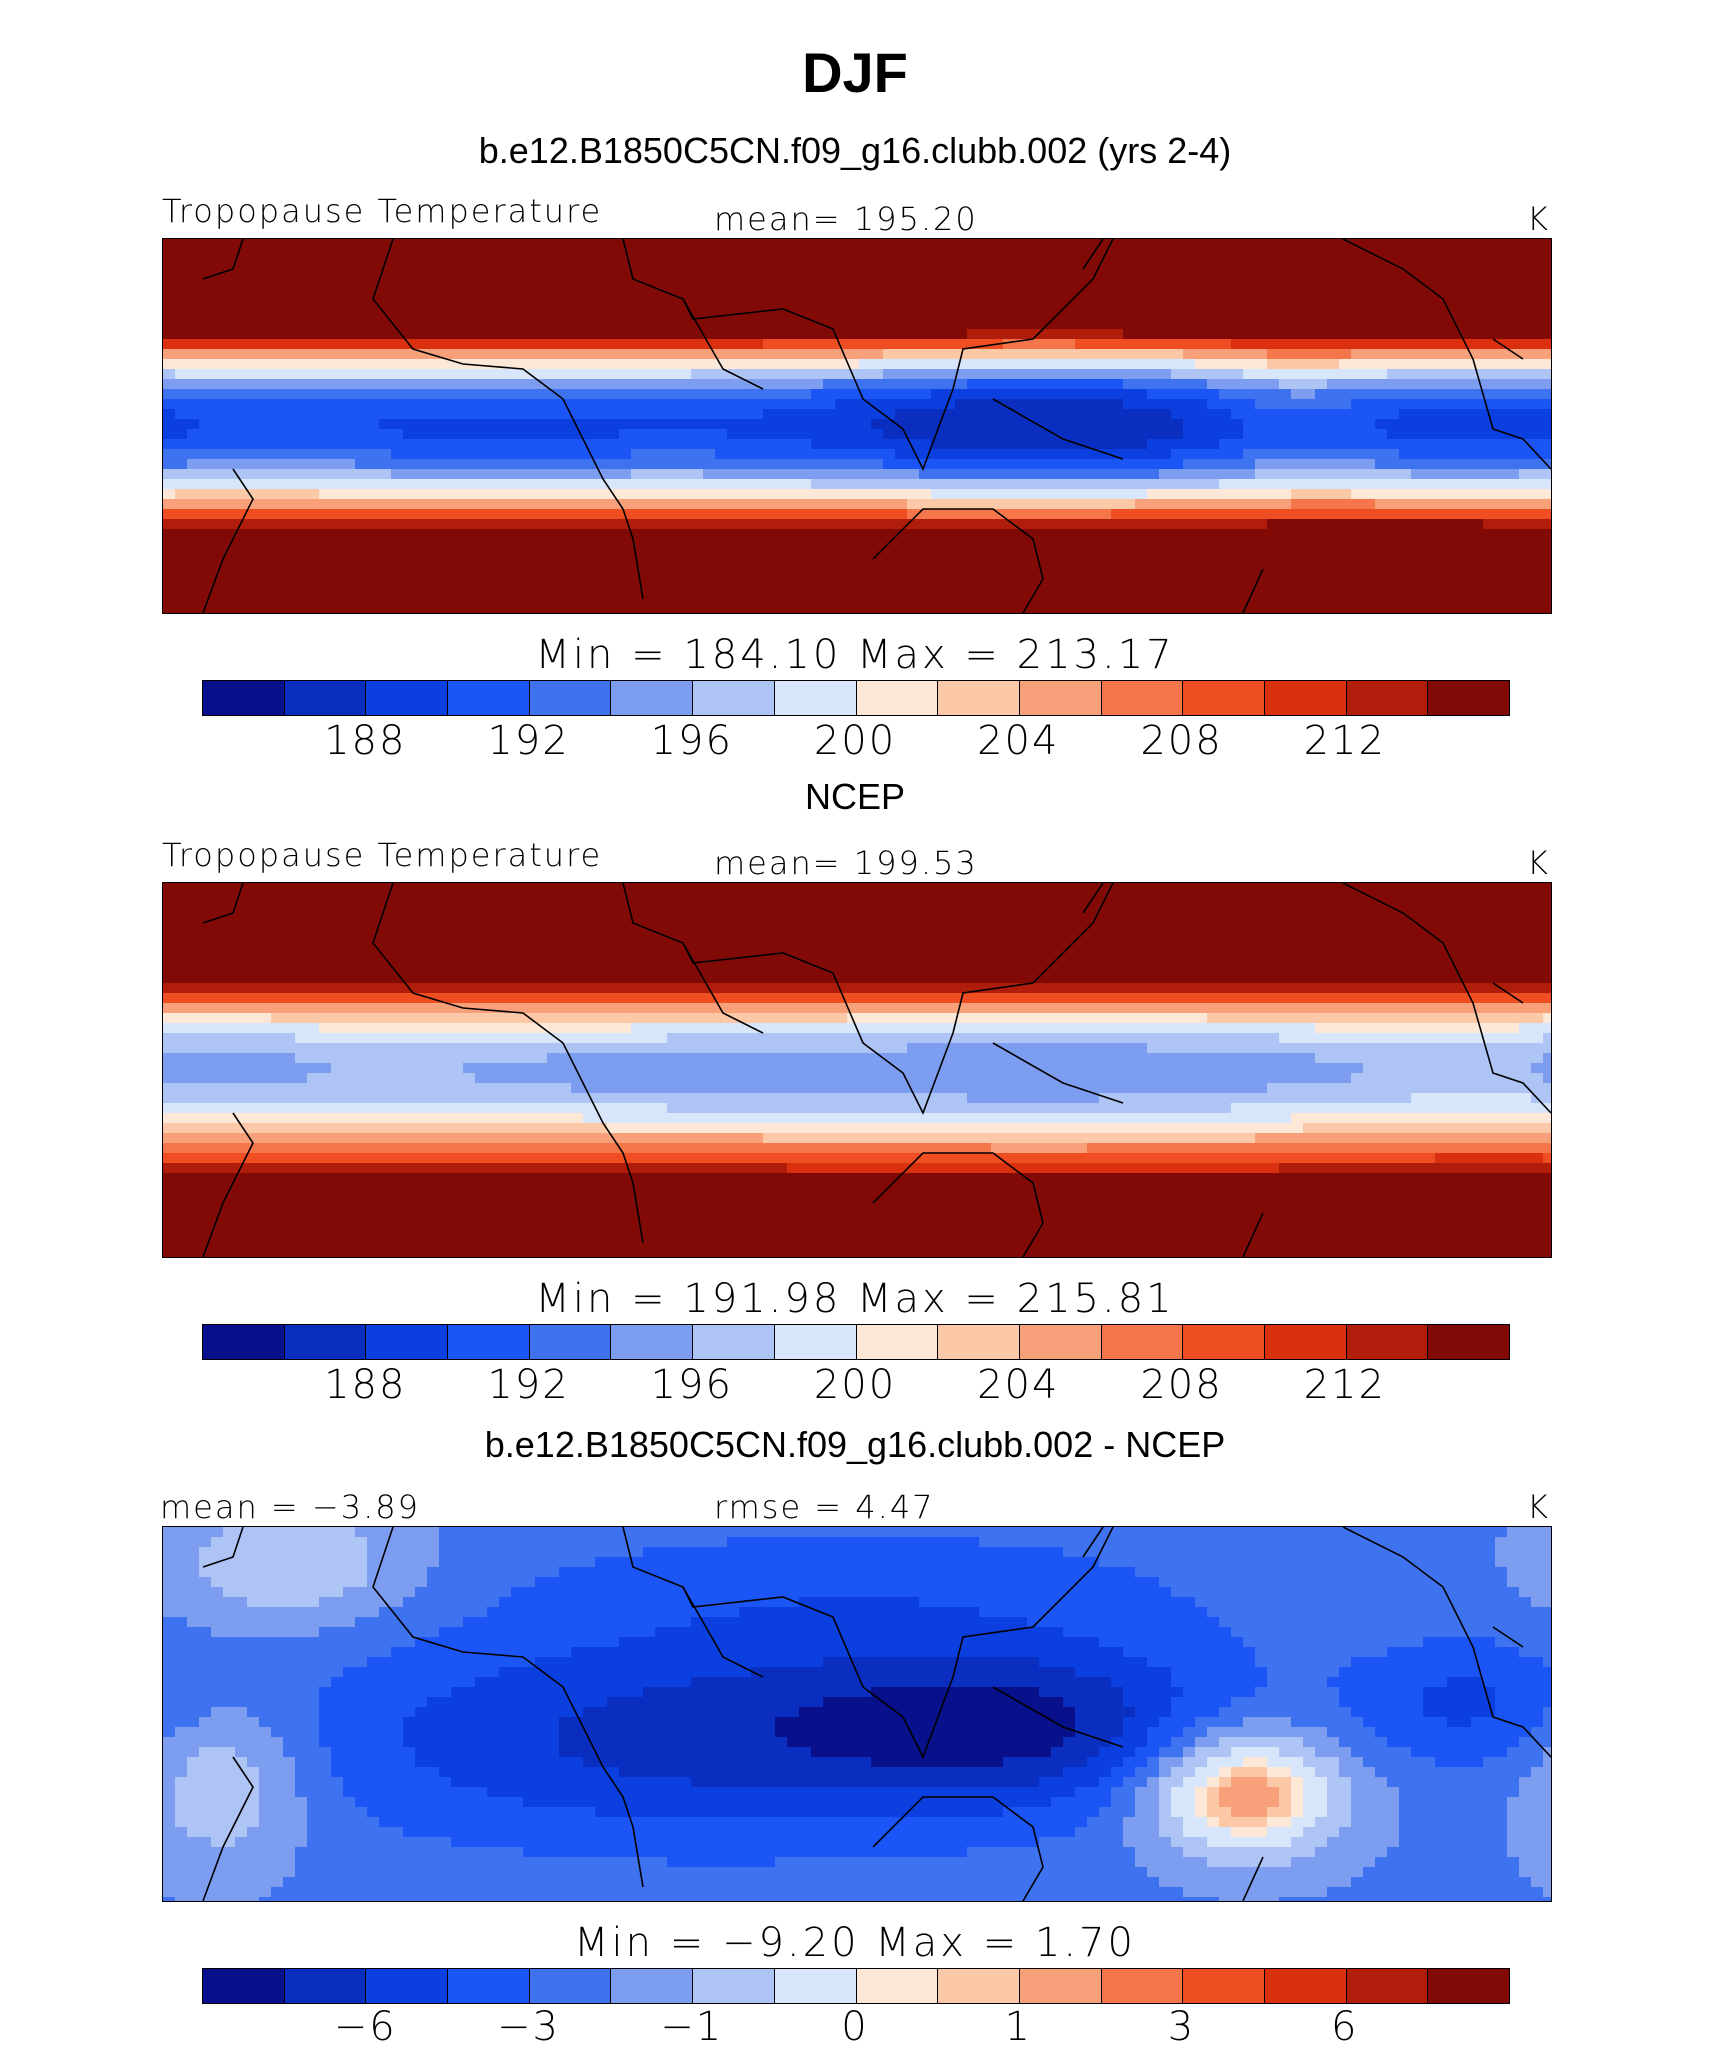  Describe the element at coordinates (1345, 2027) in the screenshot. I see `colorbar-tick-label: 6` at that location.